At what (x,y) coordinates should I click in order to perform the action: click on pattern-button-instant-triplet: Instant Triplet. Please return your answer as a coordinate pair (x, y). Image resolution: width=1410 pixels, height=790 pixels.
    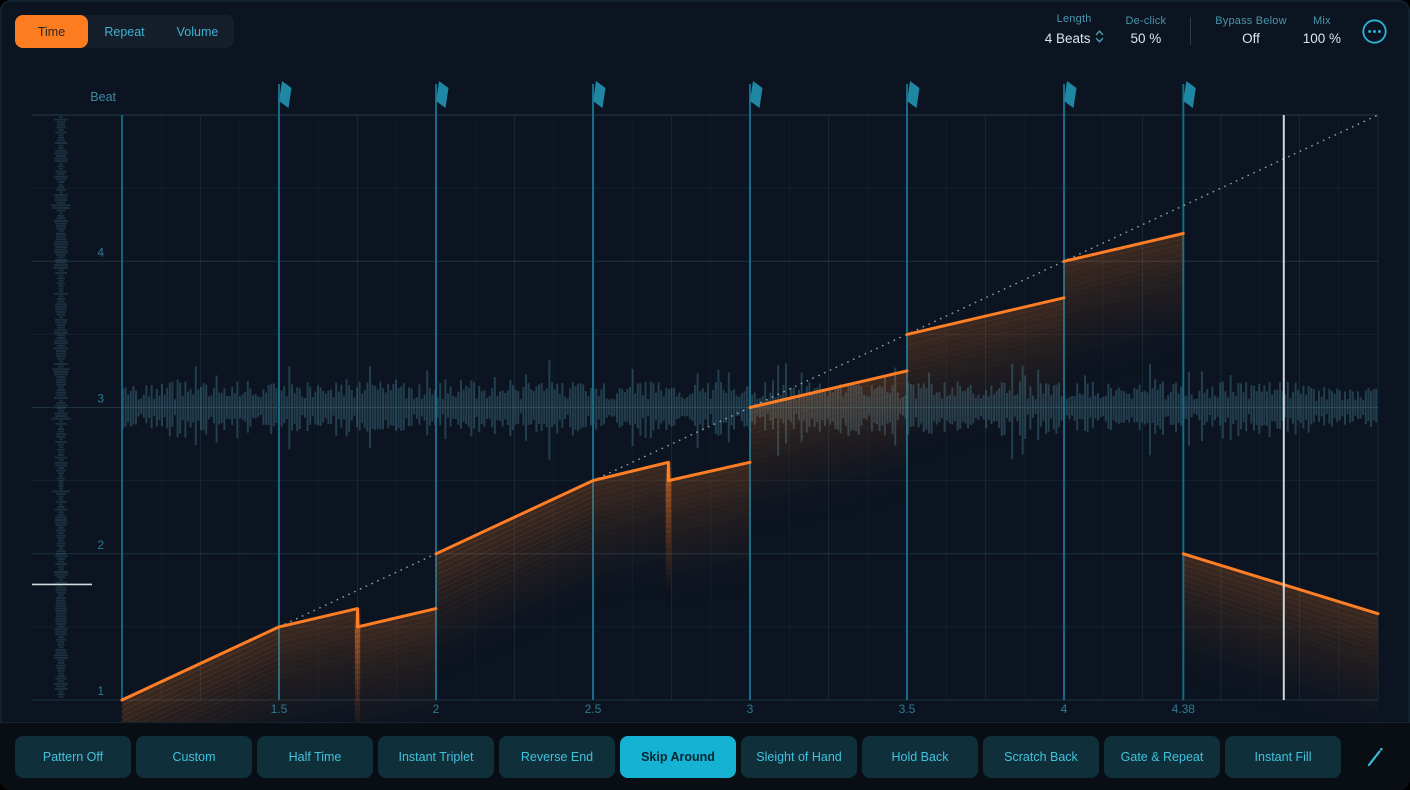
    Looking at the image, I should click on (436, 756).